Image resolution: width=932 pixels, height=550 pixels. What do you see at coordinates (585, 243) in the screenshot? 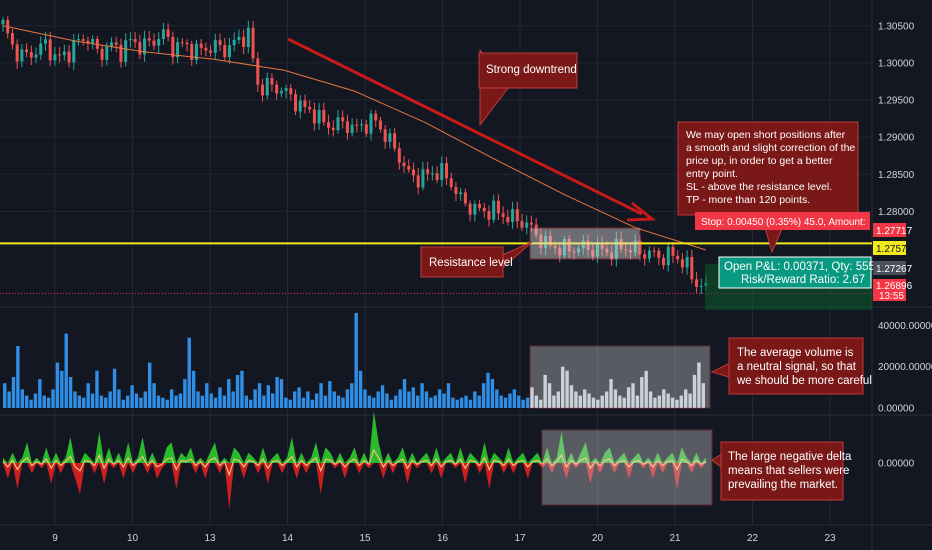
I see `resistance-zone-box` at bounding box center [585, 243].